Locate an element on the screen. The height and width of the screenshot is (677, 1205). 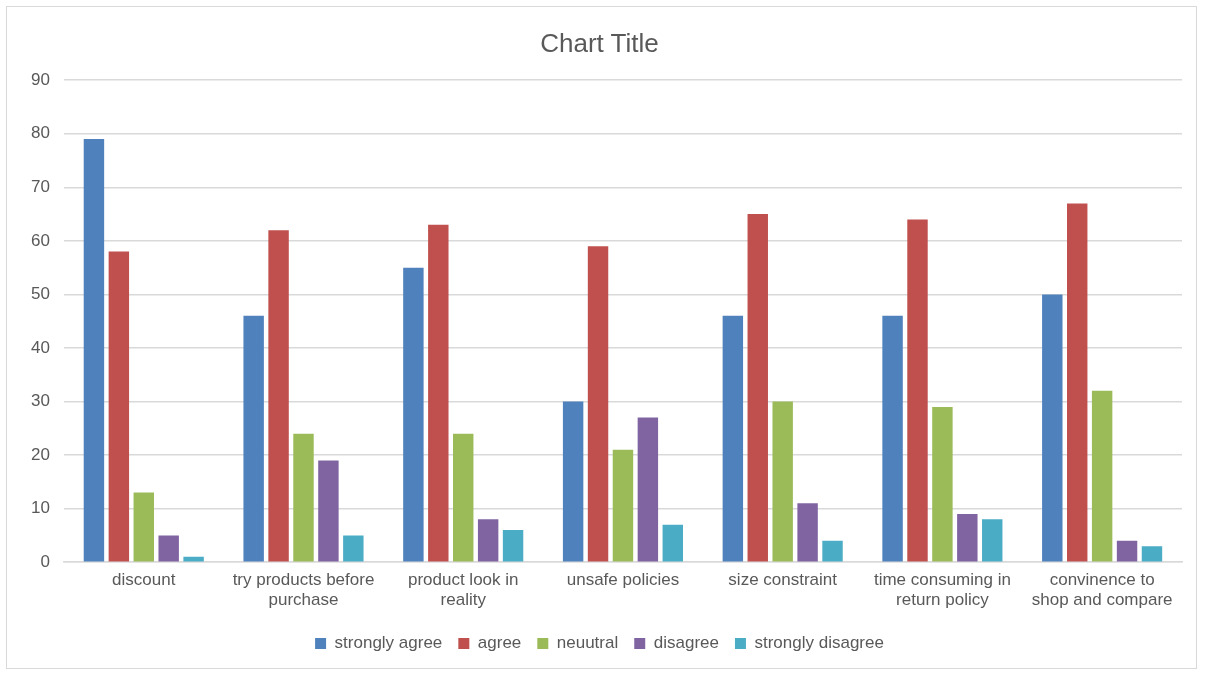
x-tick-label: time consuming in return policy is located at coordinates (942, 590).